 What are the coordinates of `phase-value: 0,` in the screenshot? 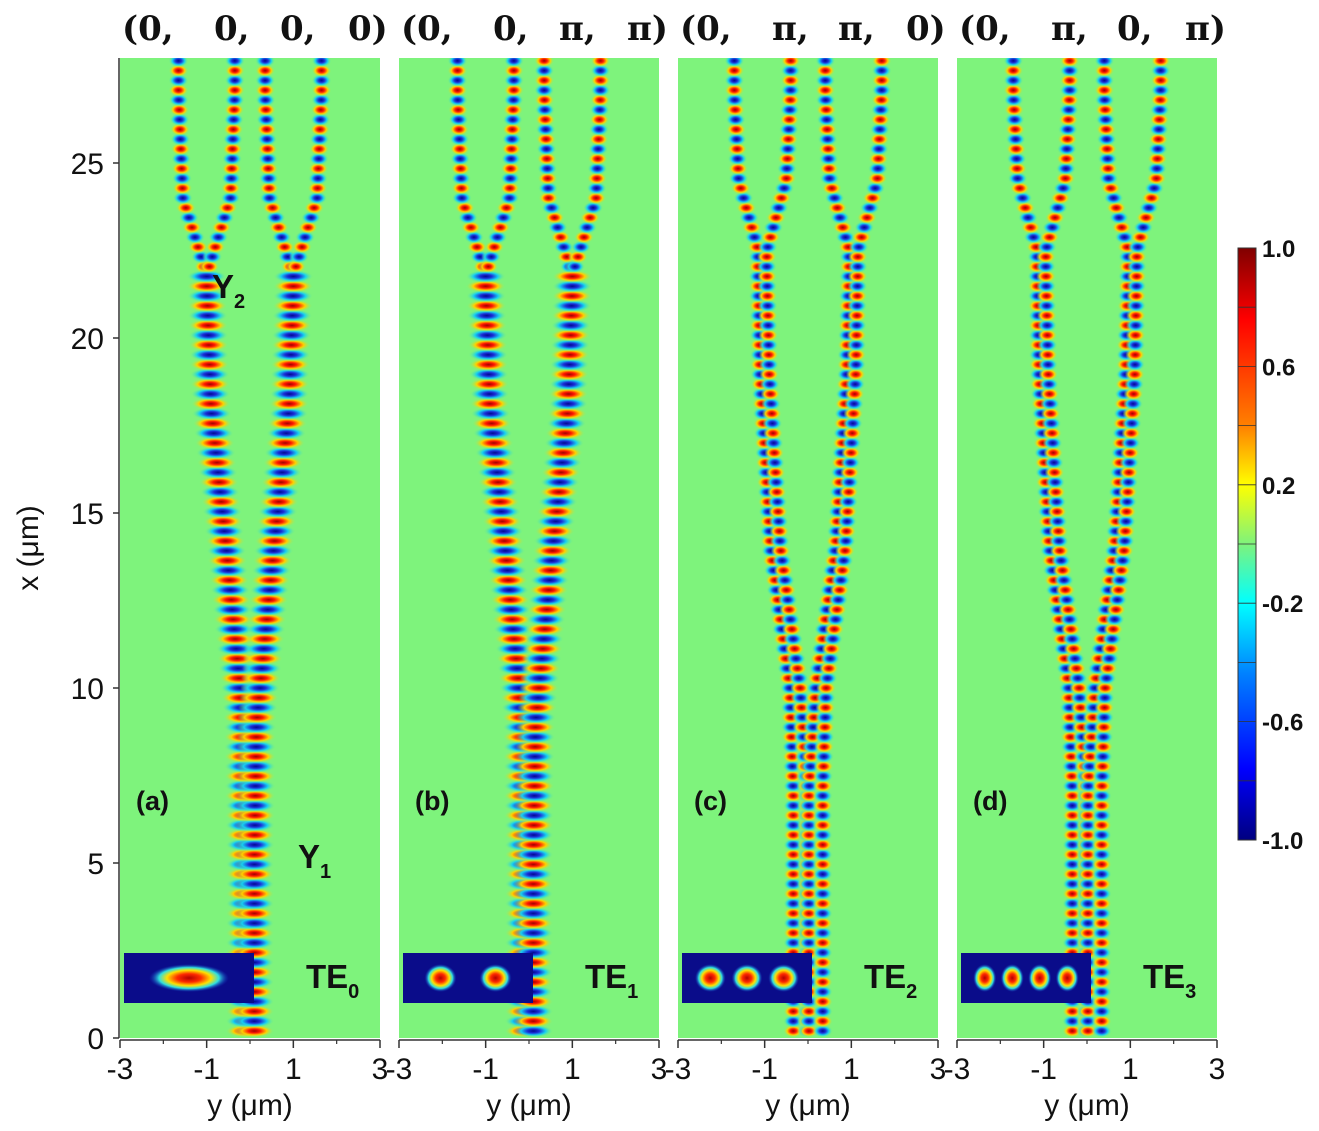 It's located at (511, 29).